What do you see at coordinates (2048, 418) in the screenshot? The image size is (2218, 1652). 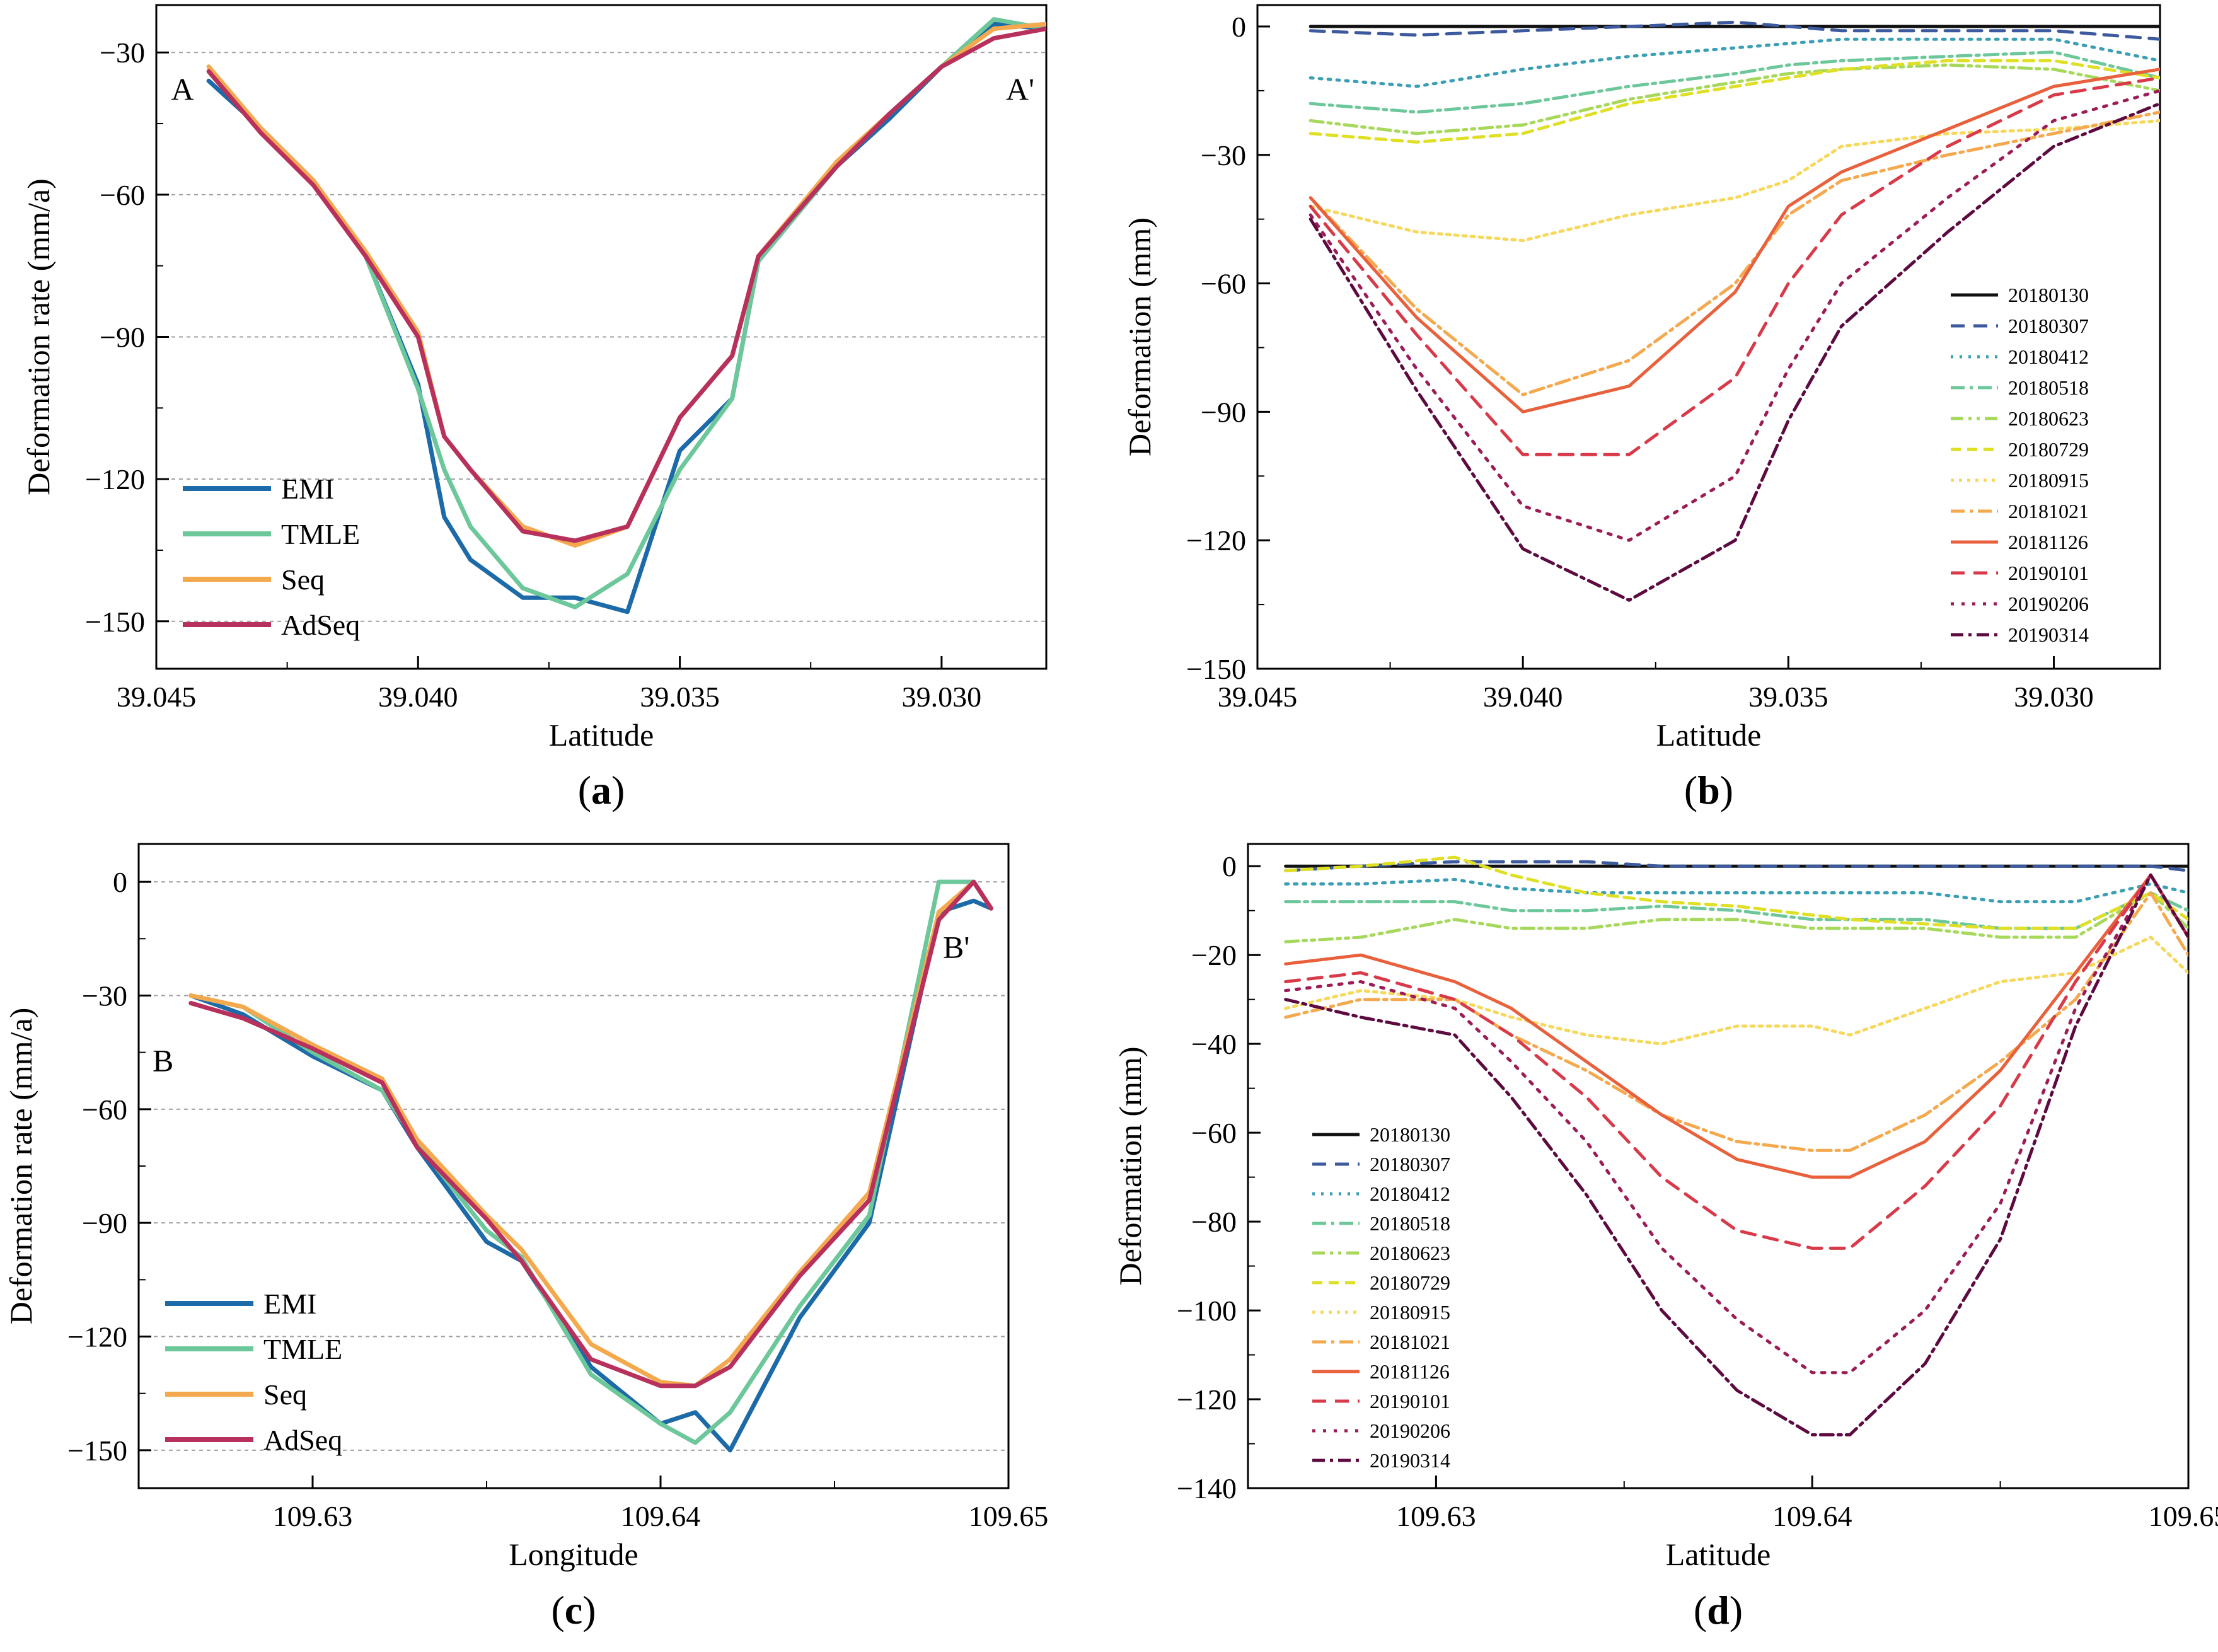 I see `legend-entry: 20180623` at bounding box center [2048, 418].